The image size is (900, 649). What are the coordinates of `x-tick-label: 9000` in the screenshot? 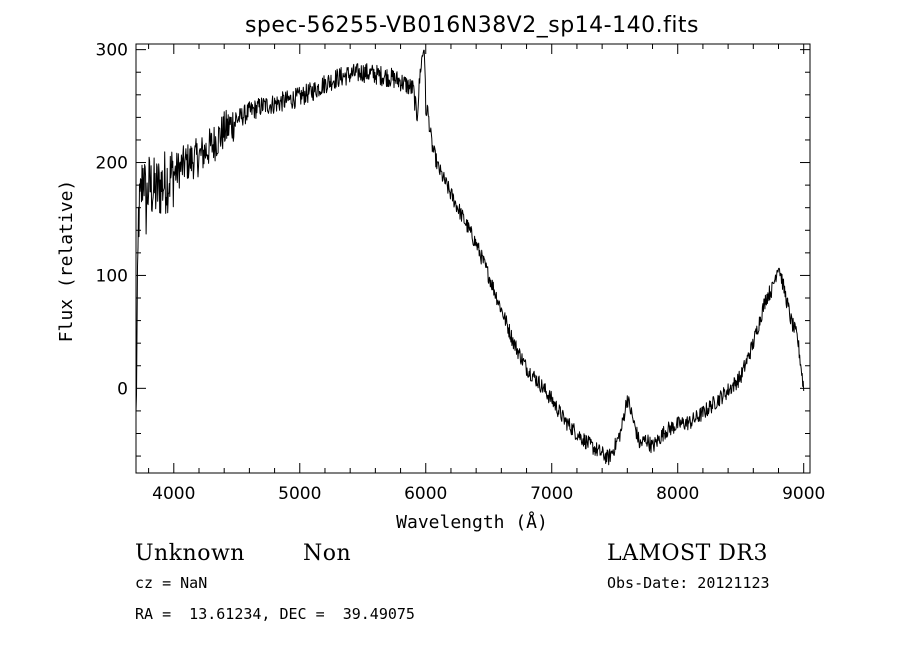 It's located at (803, 494).